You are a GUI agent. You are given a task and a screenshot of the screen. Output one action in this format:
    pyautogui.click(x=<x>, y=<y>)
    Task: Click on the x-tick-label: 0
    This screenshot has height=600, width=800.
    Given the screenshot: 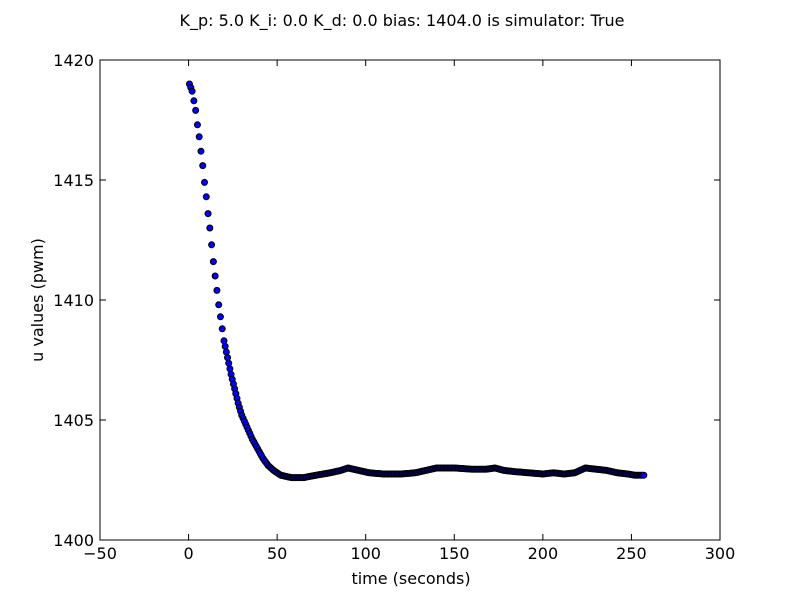 What is the action you would take?
    pyautogui.click(x=188, y=553)
    